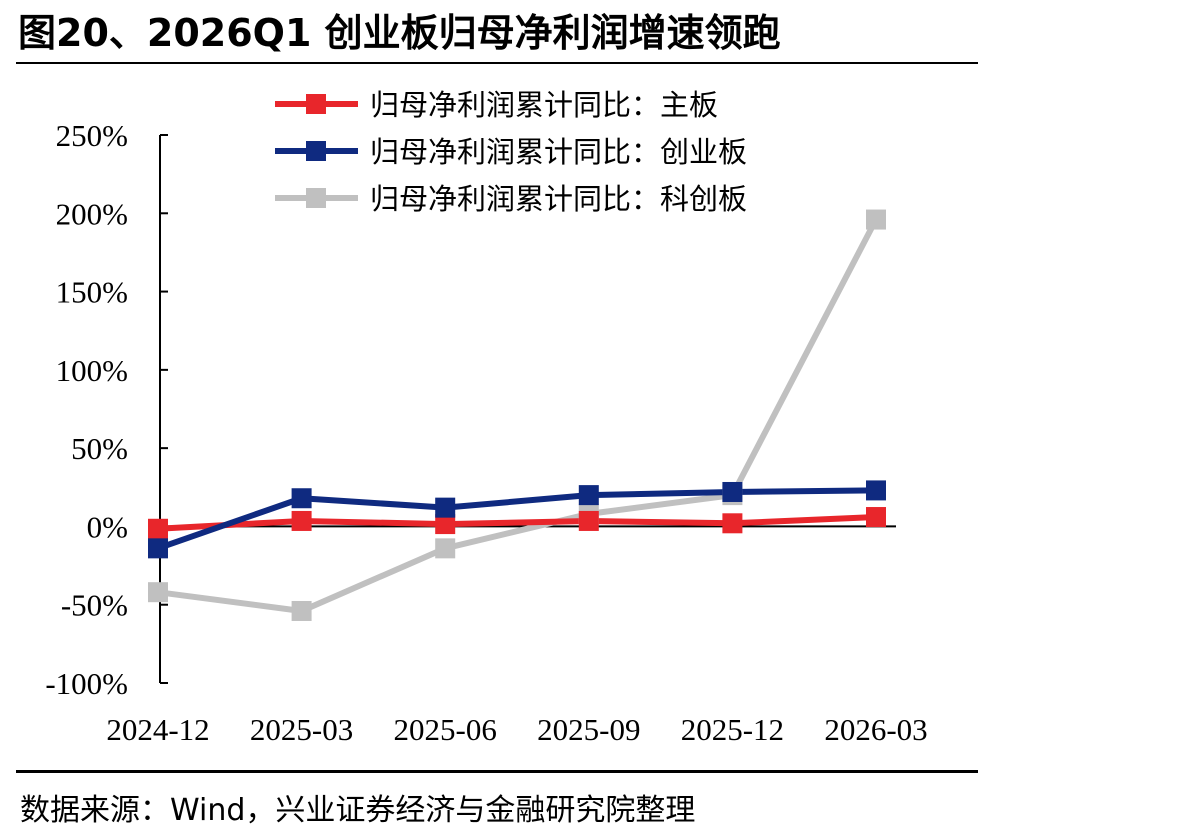 The height and width of the screenshot is (838, 1192). Describe the element at coordinates (157, 729) in the screenshot. I see `x-tick-label: 2024-12` at that location.